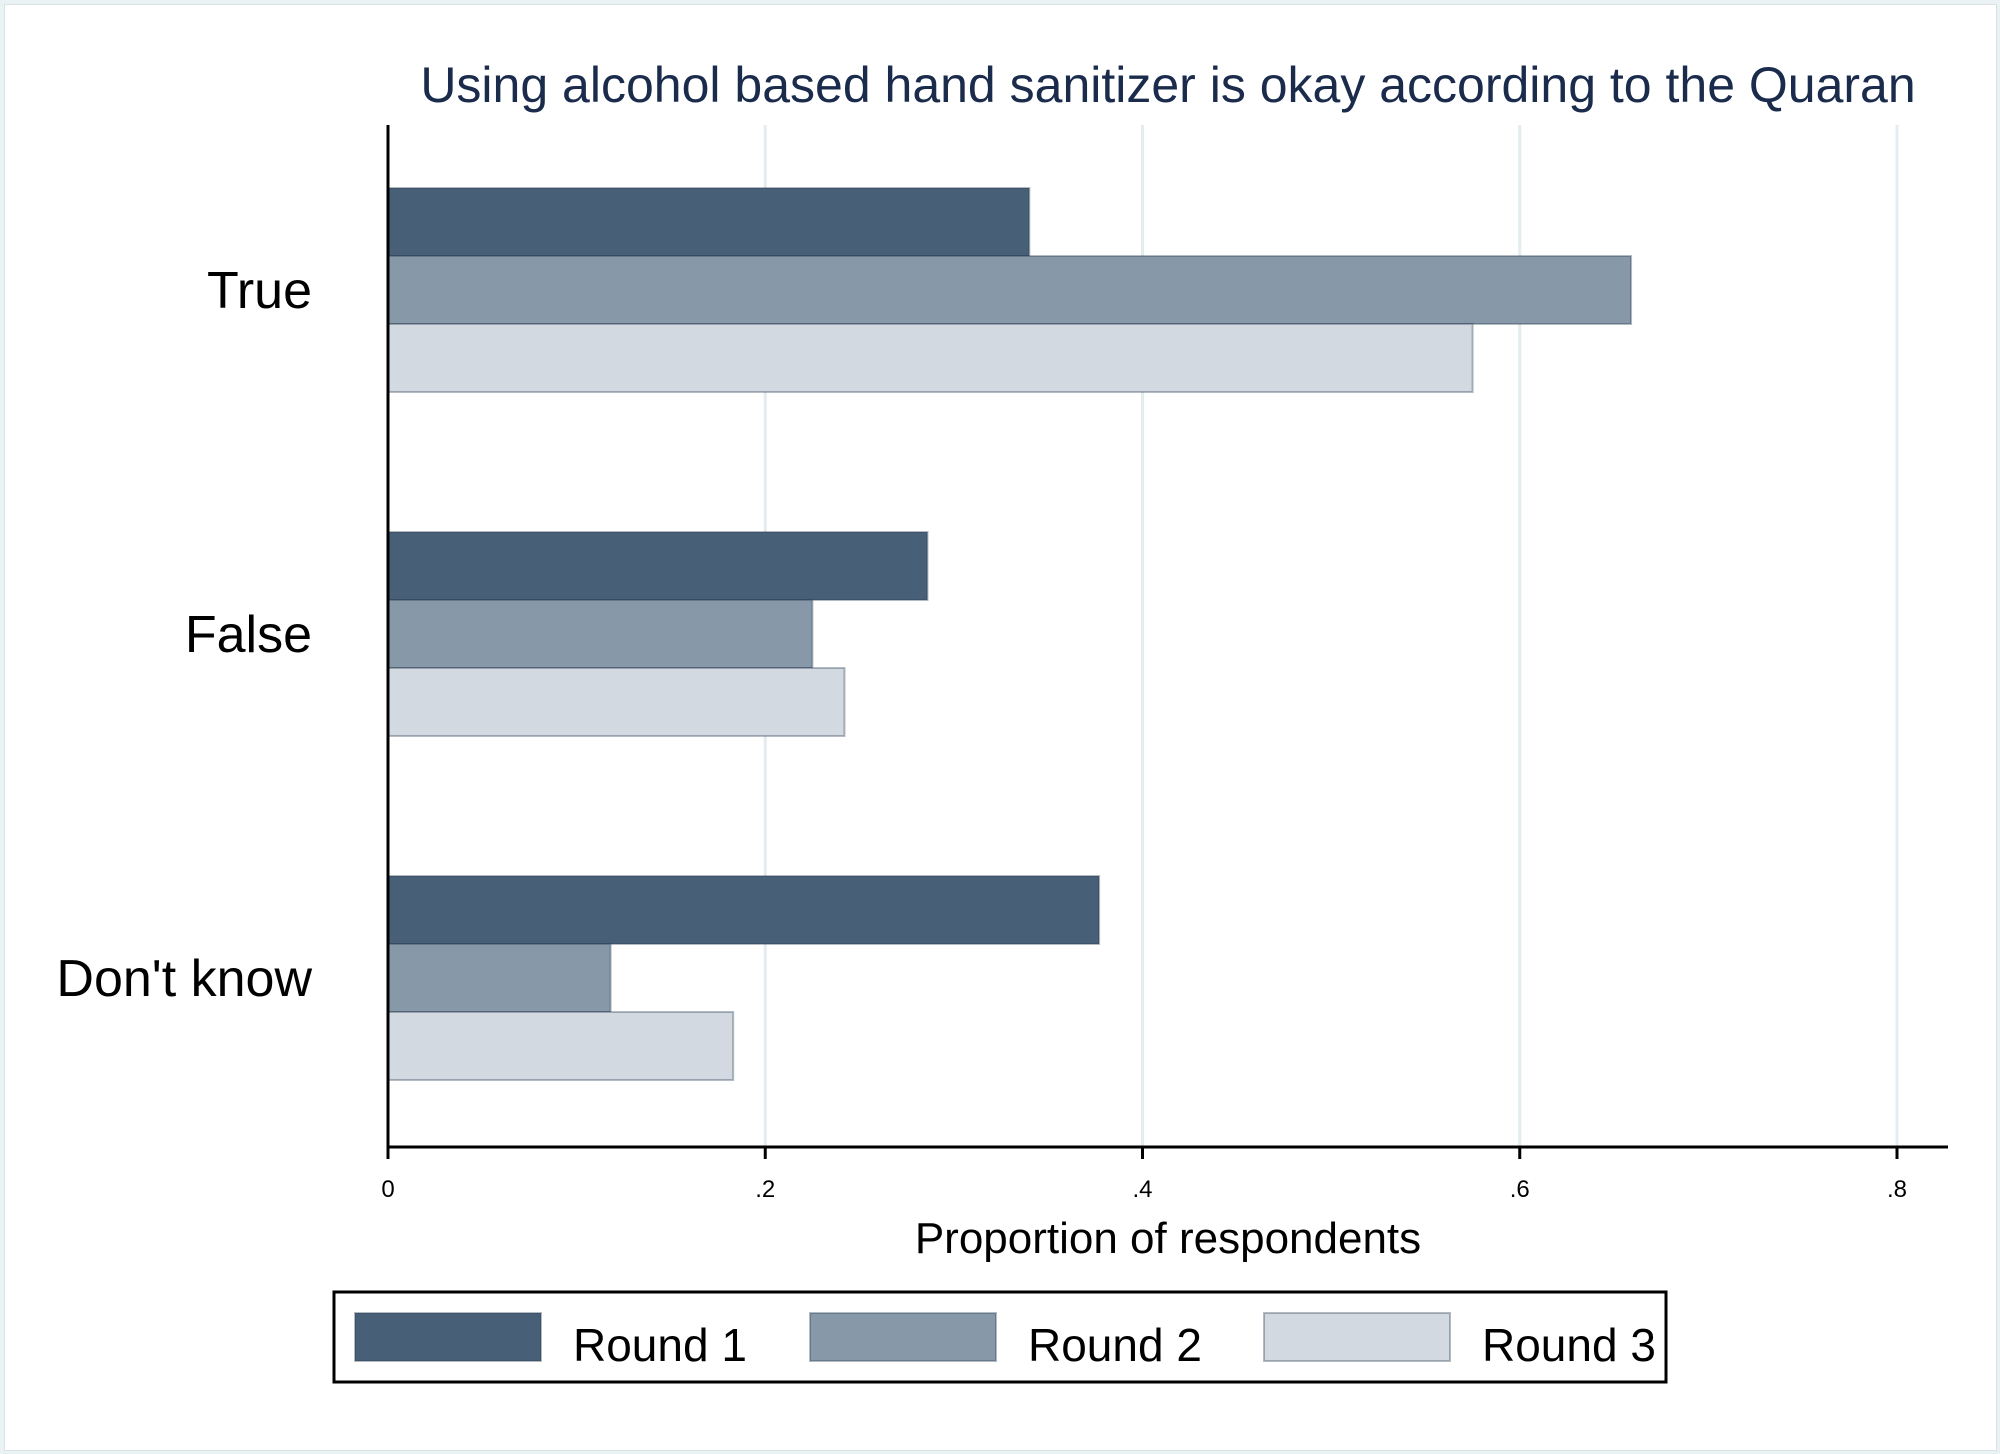 This screenshot has width=2000, height=1454. What do you see at coordinates (259, 291) in the screenshot?
I see `category-label: True` at bounding box center [259, 291].